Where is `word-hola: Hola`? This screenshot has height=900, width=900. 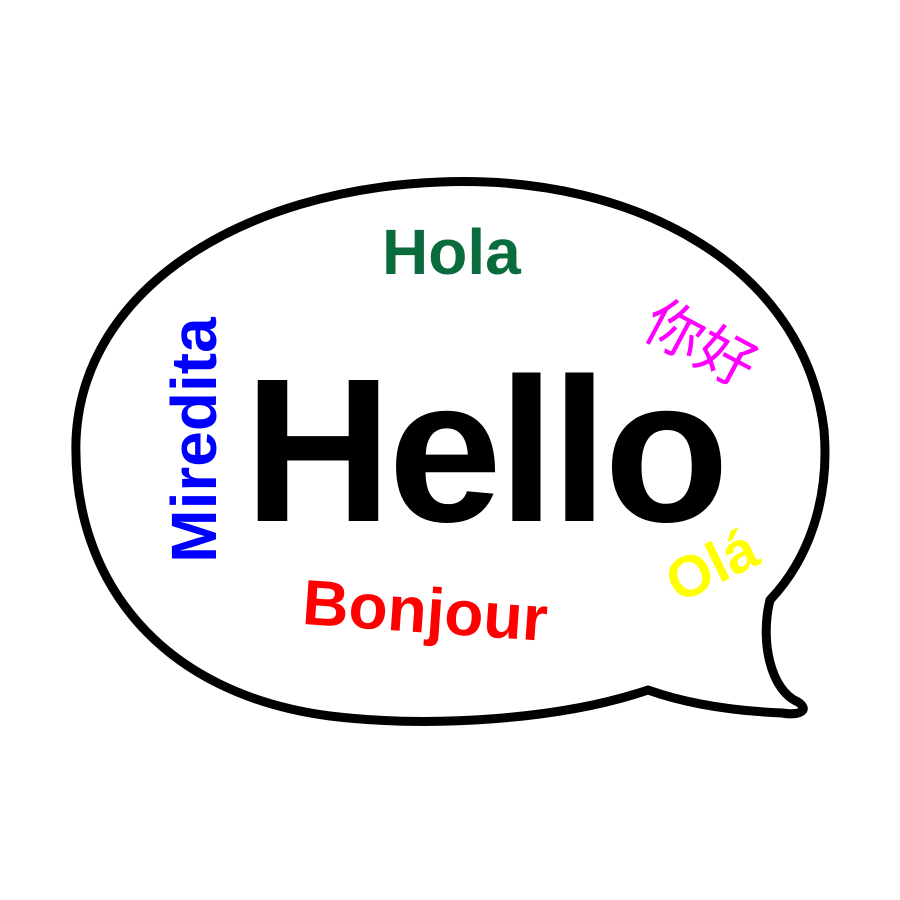
word-hola: Hola is located at coordinates (451, 252).